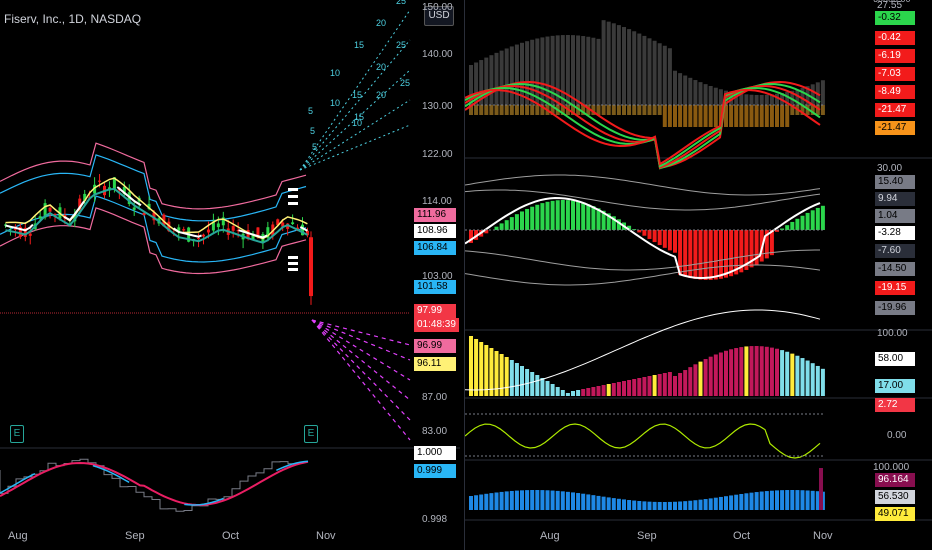 The width and height of the screenshot is (932, 550). What do you see at coordinates (437, 7) in the screenshot?
I see `price-axis-tick: 150.00` at bounding box center [437, 7].